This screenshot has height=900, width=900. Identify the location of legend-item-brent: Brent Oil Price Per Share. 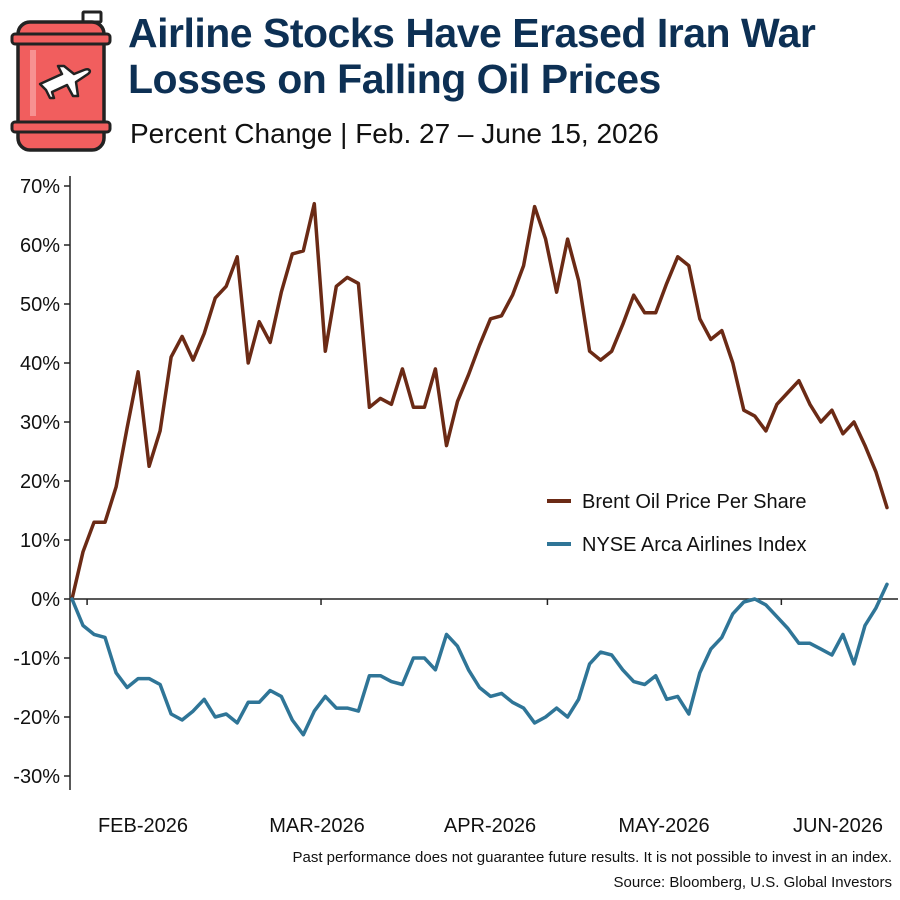
(677, 502).